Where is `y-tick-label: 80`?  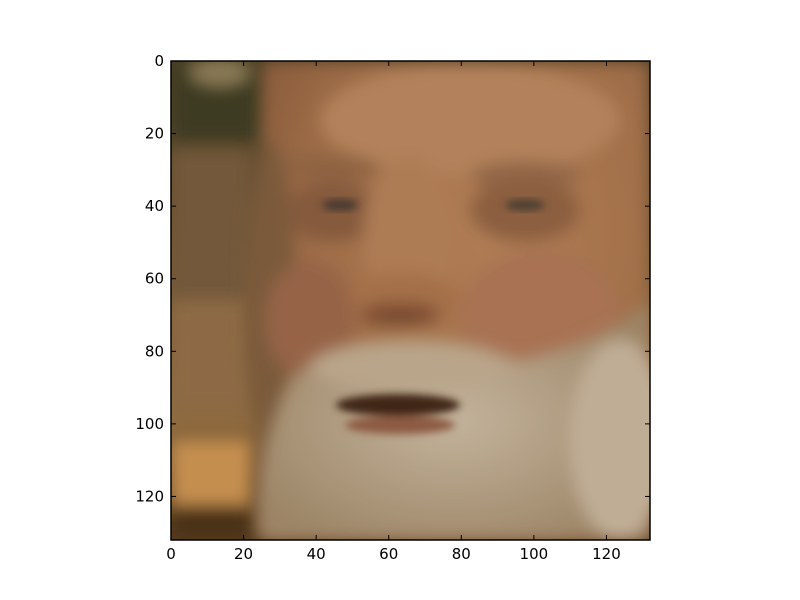 y-tick-label: 80 is located at coordinates (154, 351).